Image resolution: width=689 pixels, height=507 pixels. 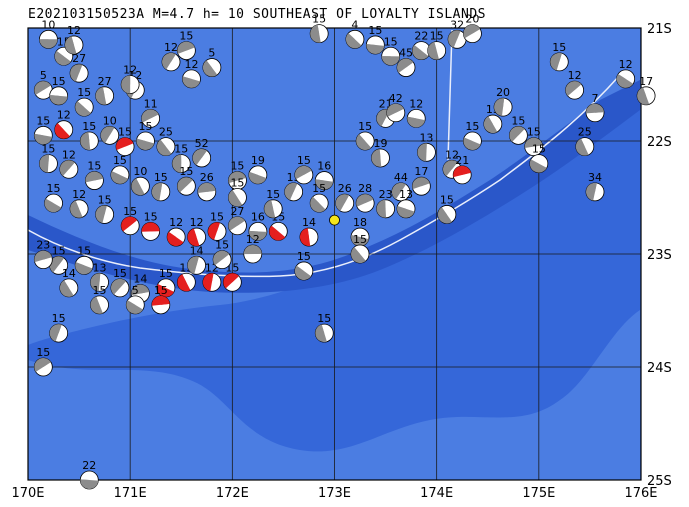 I want to click on focal-mechanism-beachball: 5, so click(x=135, y=299).